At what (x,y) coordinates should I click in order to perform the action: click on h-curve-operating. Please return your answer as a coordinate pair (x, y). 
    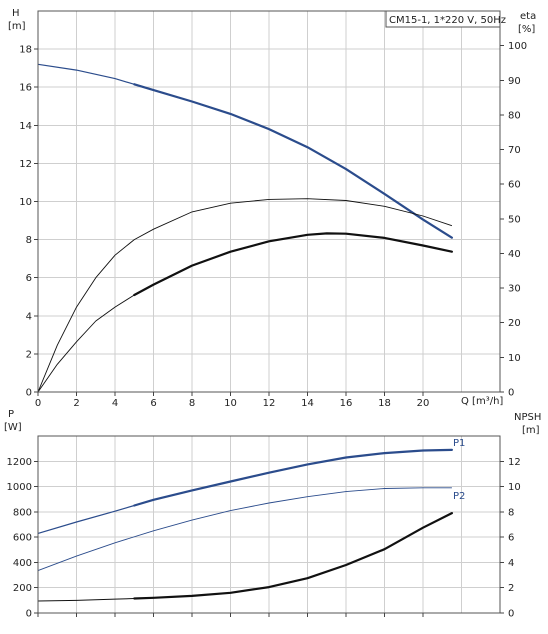
    Looking at the image, I should click on (293, 161).